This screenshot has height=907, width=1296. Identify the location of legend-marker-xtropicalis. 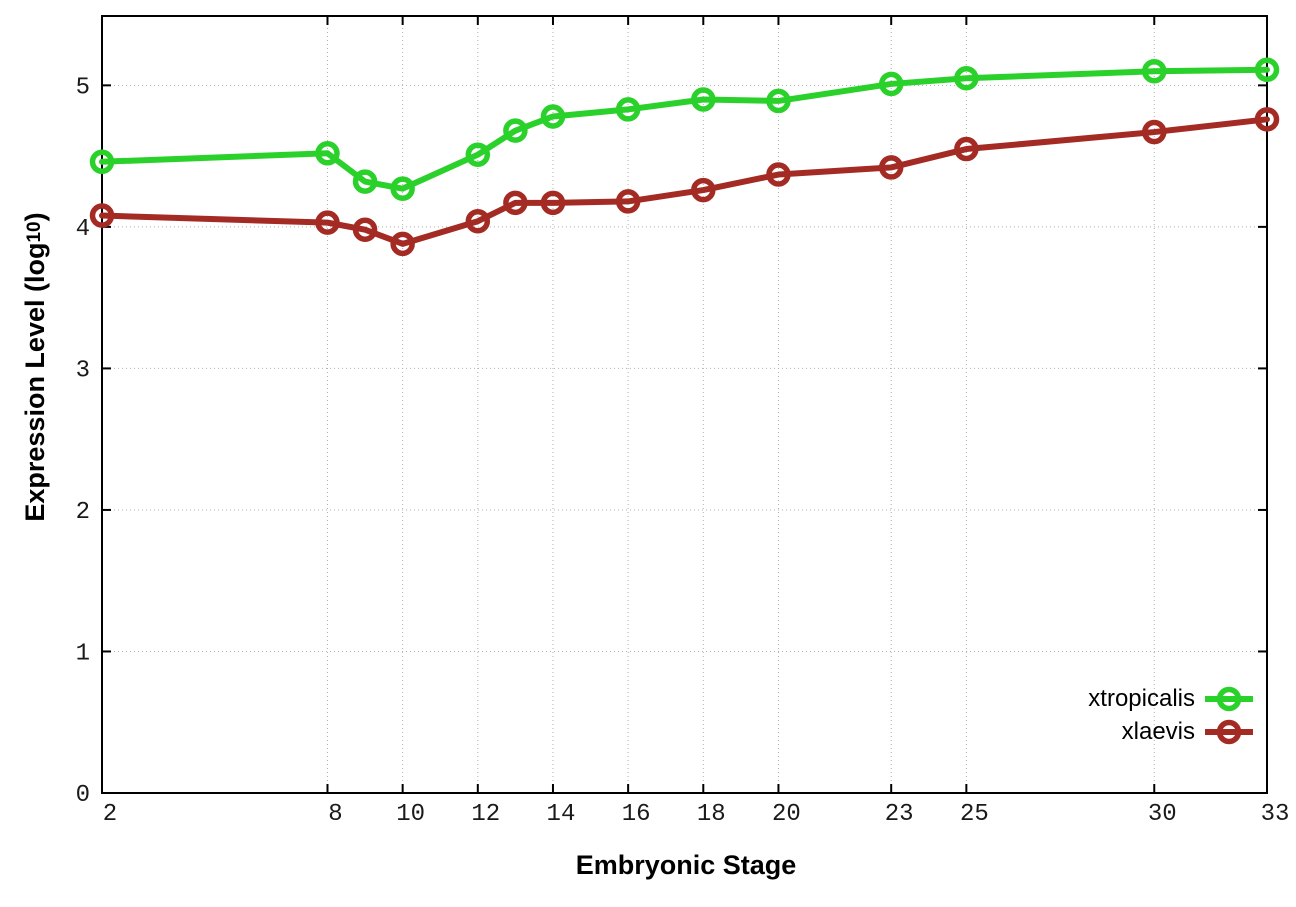
(1229, 699).